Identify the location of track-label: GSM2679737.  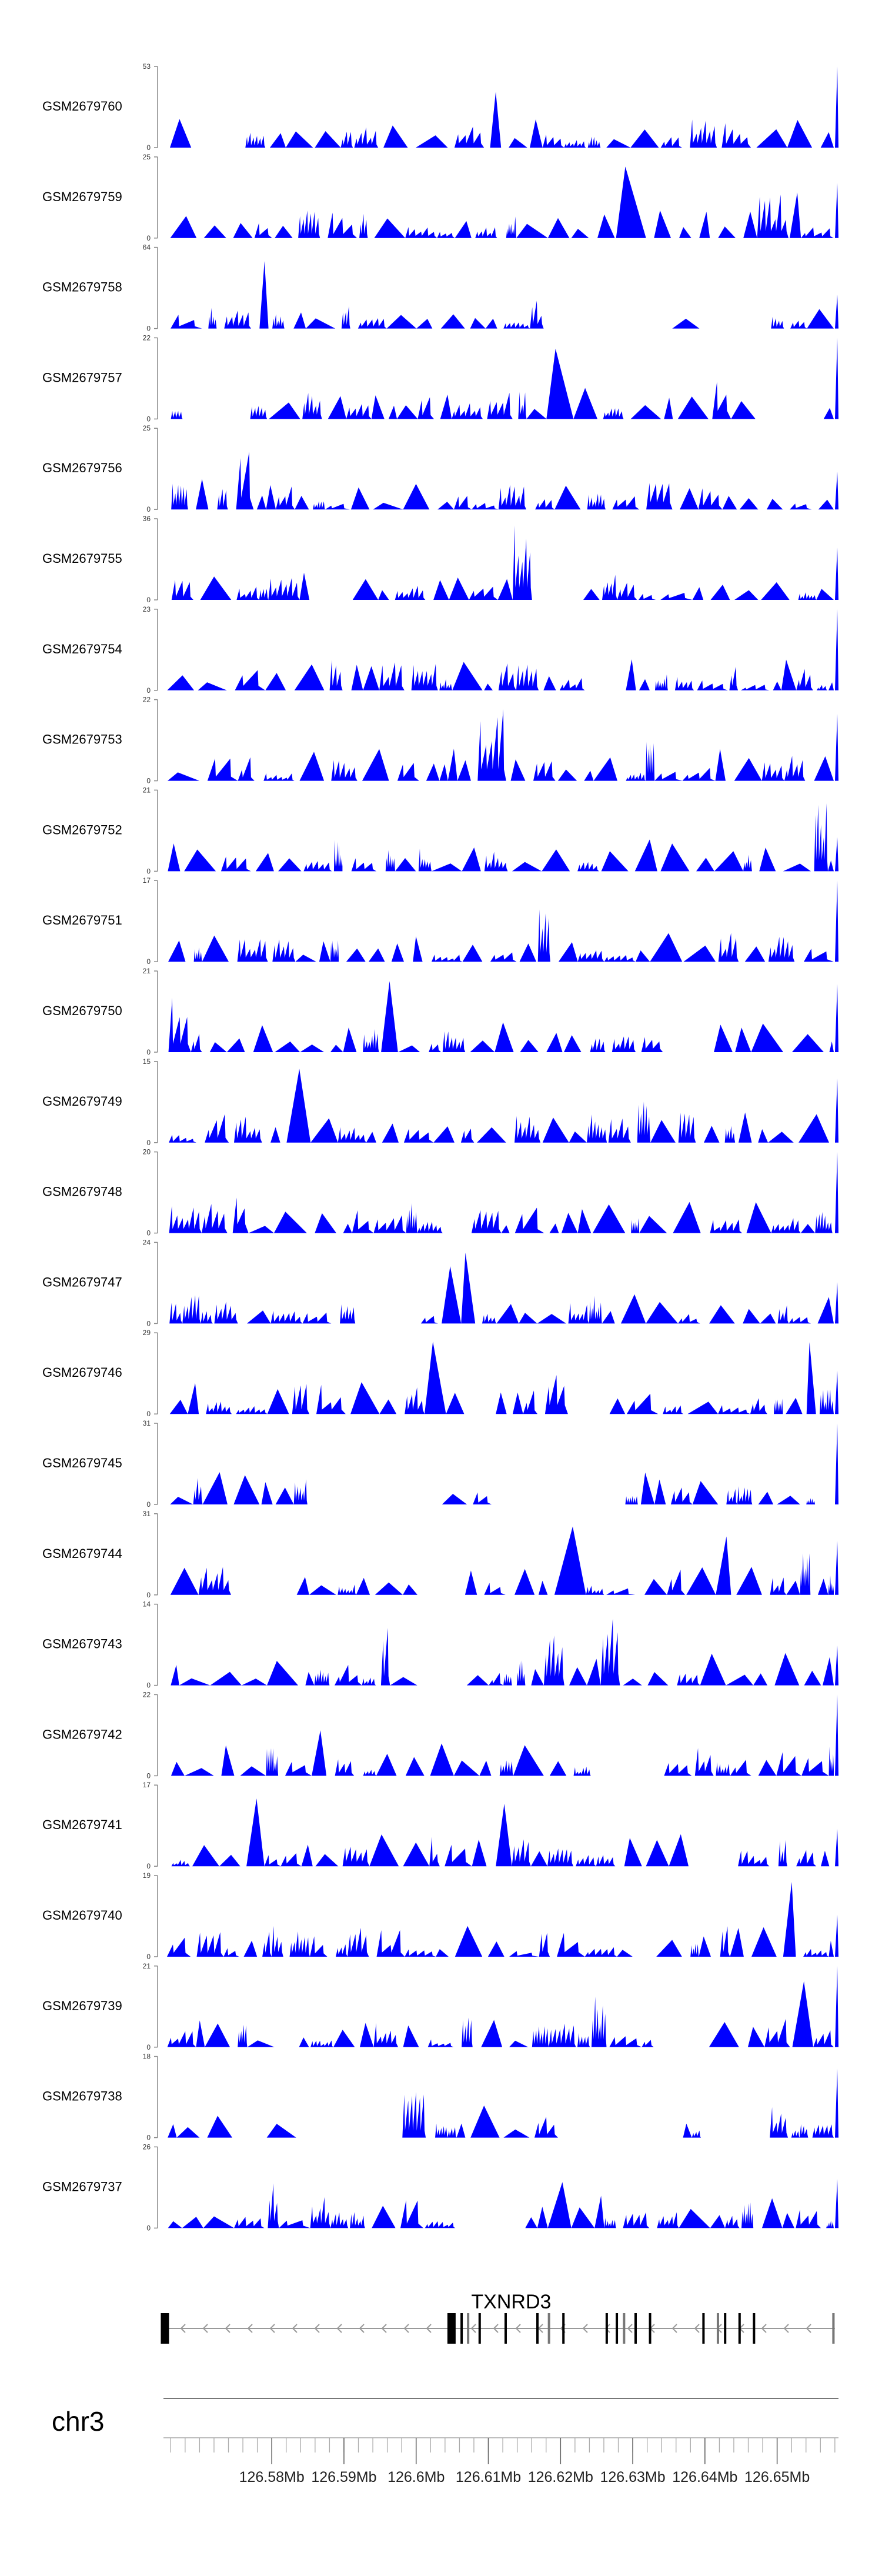
(82, 2186).